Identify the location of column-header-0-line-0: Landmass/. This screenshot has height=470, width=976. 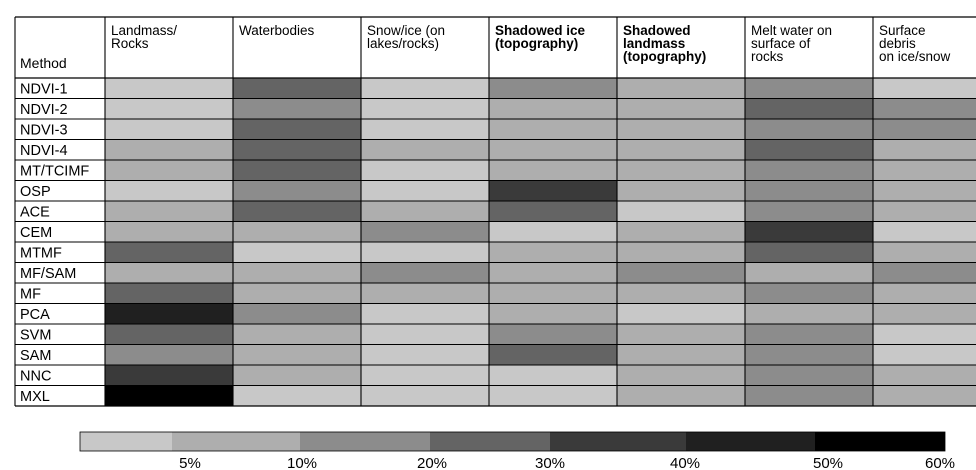
(144, 30).